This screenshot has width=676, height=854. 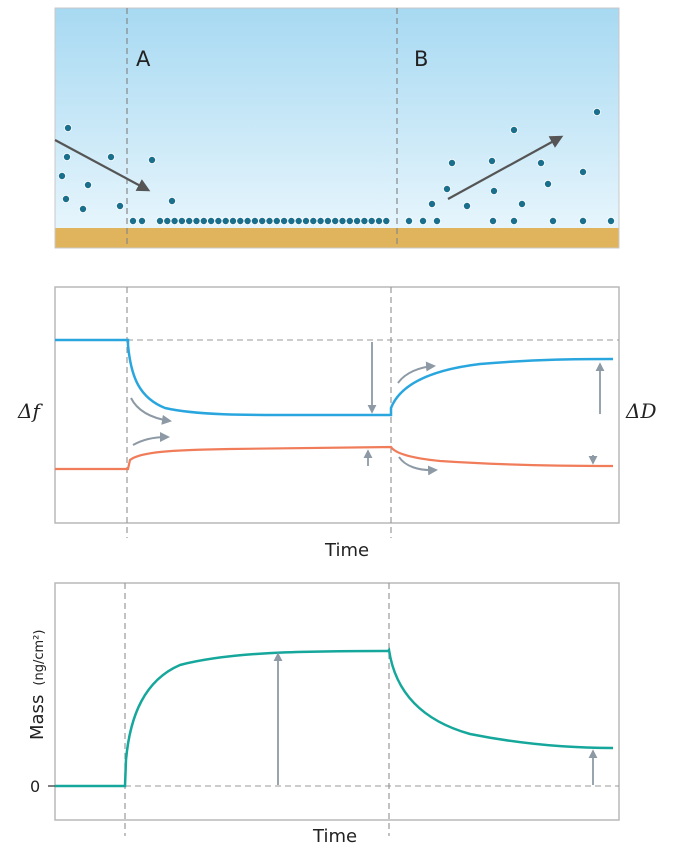 What do you see at coordinates (39, 658) in the screenshot?
I see `mass-y-axis-label-unit: (ng/cm²)` at bounding box center [39, 658].